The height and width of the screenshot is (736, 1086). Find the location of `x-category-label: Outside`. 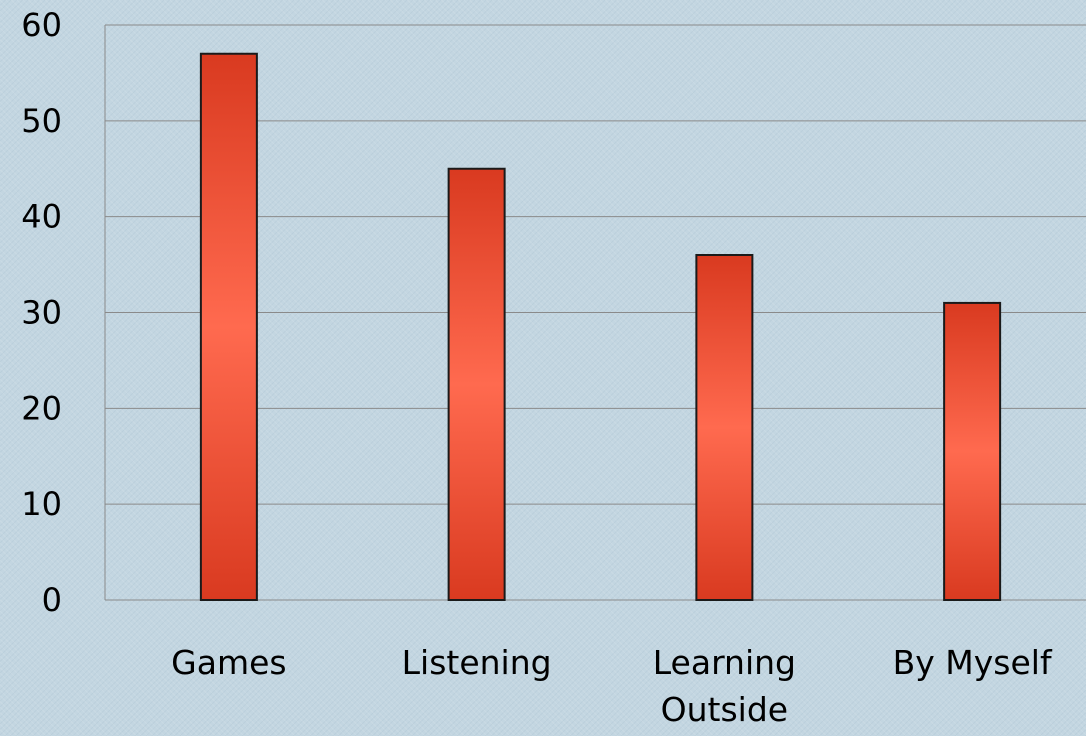

x-category-label: Outside is located at coordinates (724, 709).